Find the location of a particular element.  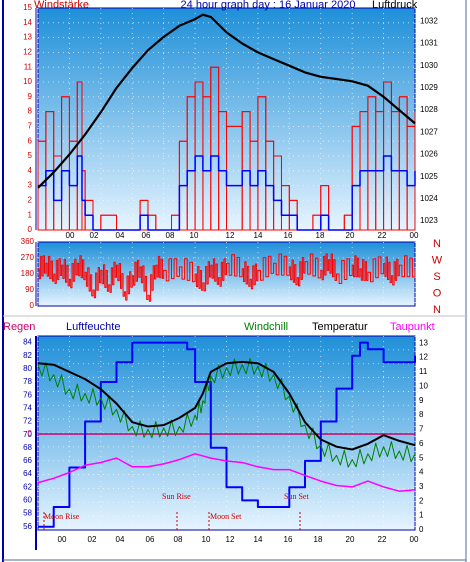

pressure-tick-label: 1025 is located at coordinates (429, 176).